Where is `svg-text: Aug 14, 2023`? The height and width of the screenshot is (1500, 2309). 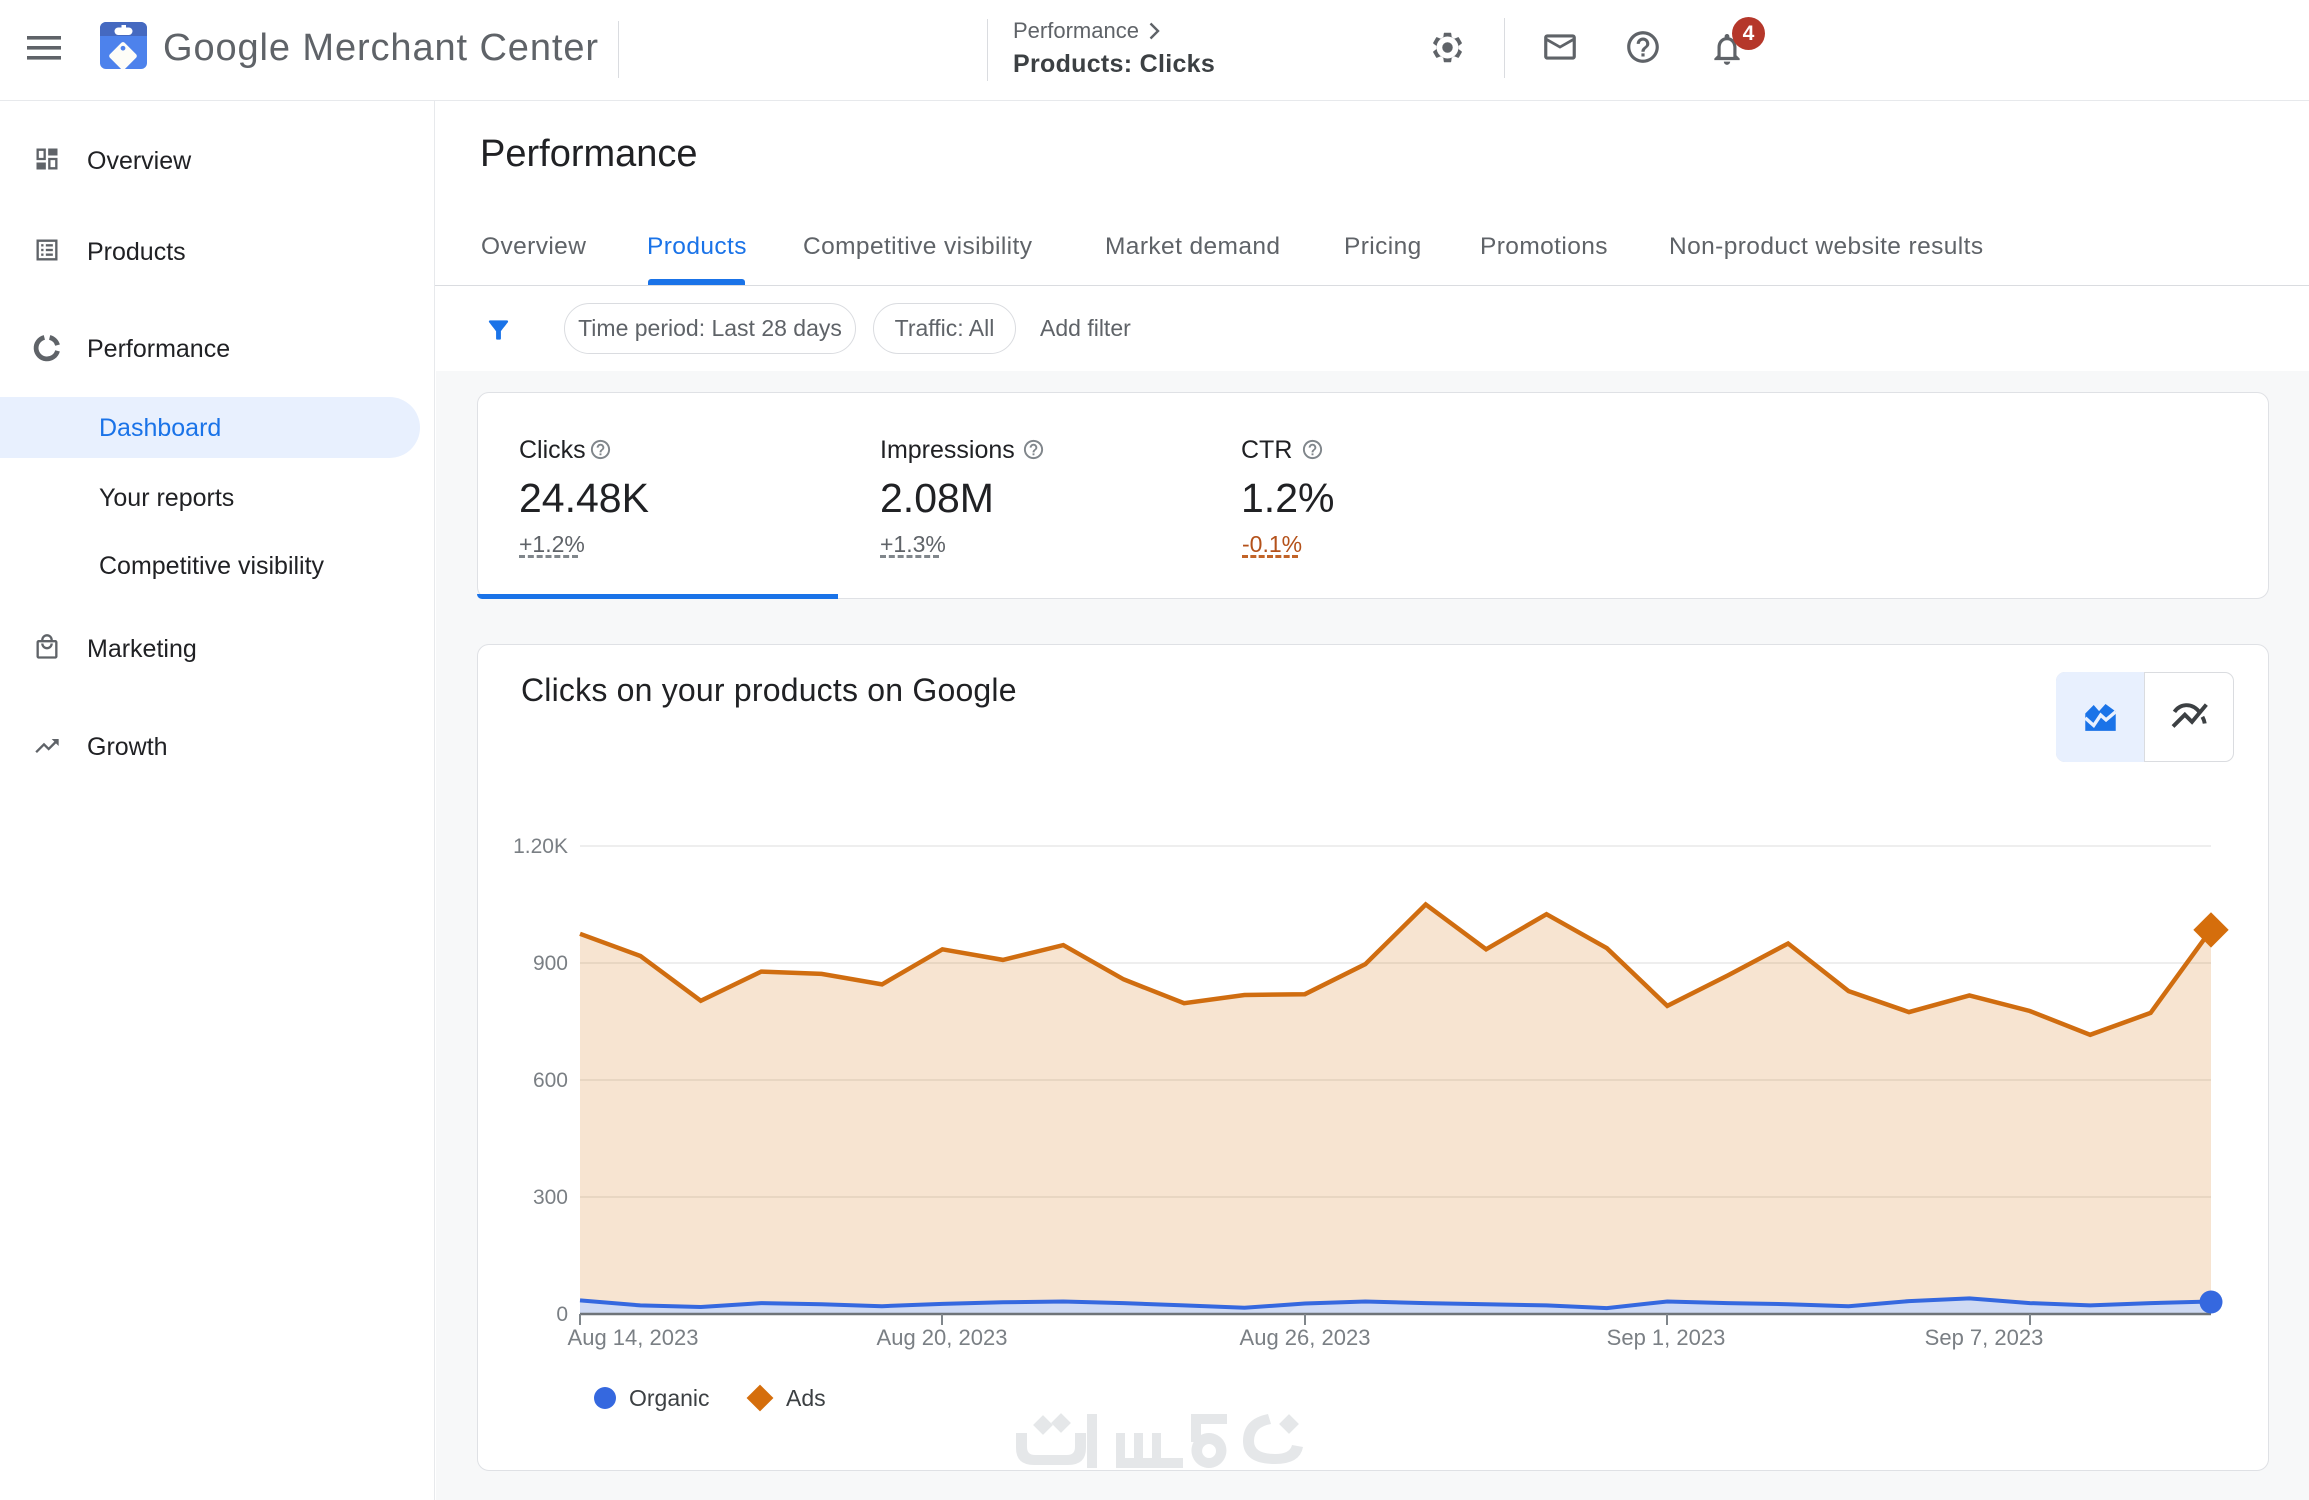
svg-text: Aug 14, 2023 is located at coordinates (633, 1337).